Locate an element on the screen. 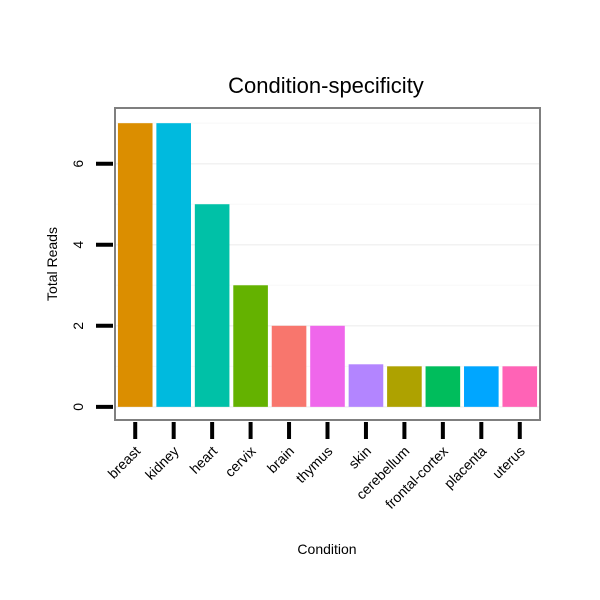 The width and height of the screenshot is (600, 600). x-tick-label-breast: breast is located at coordinates (124, 462).